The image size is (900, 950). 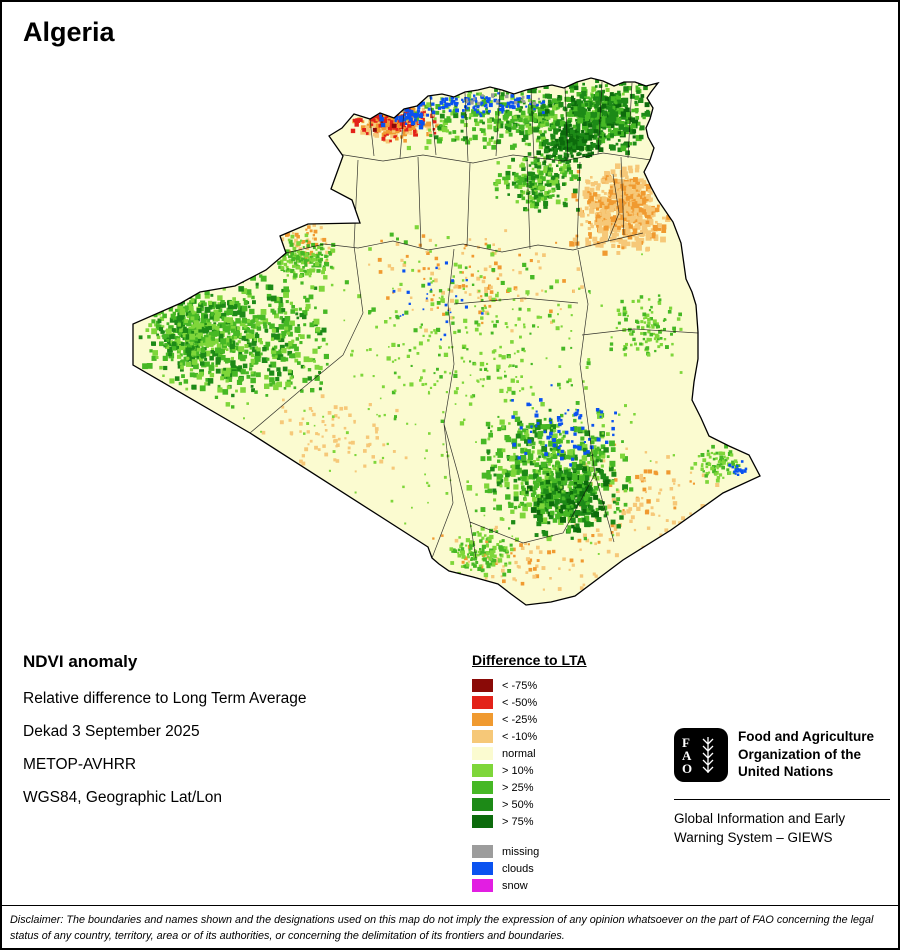 I want to click on legend-item-missing: missing, so click(x=529, y=851).